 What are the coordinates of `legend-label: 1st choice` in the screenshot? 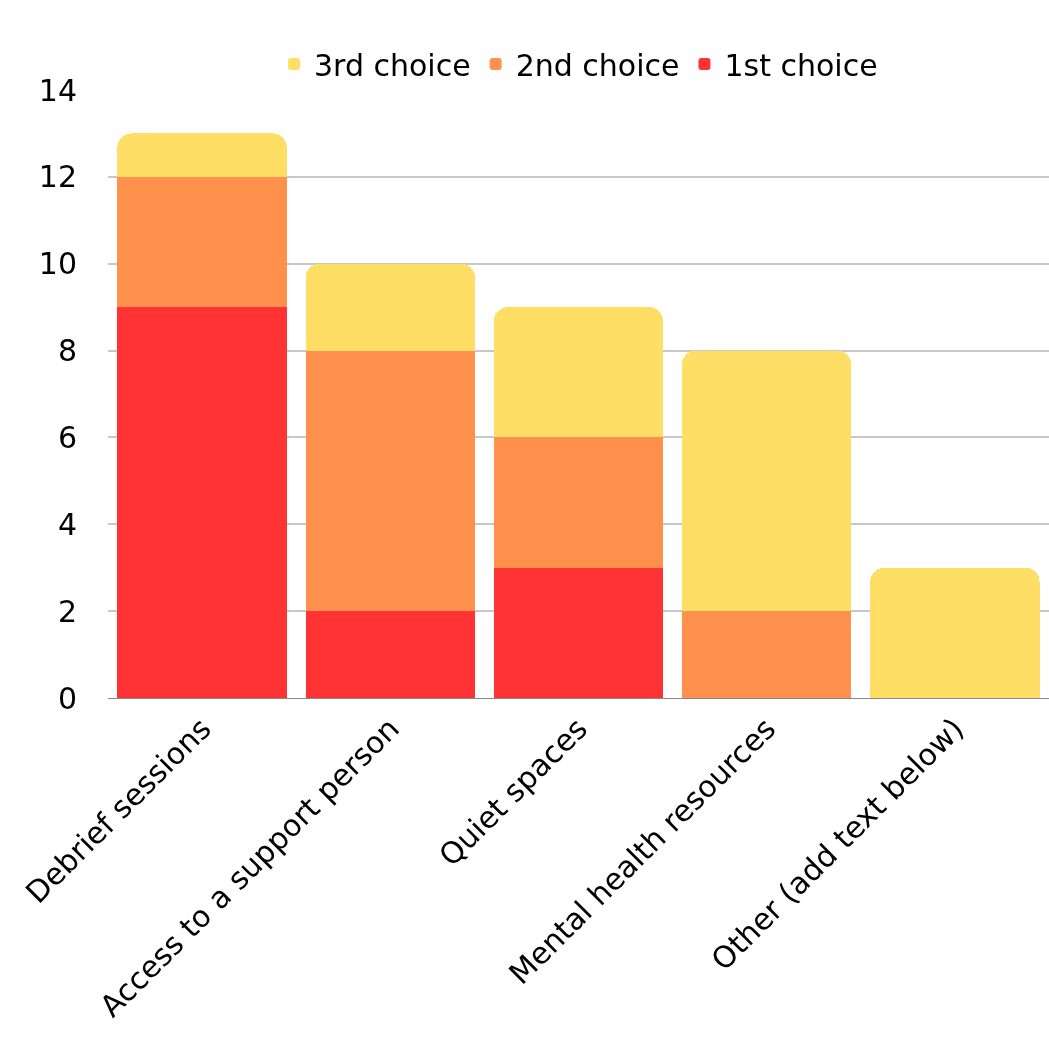 It's located at (801, 65).